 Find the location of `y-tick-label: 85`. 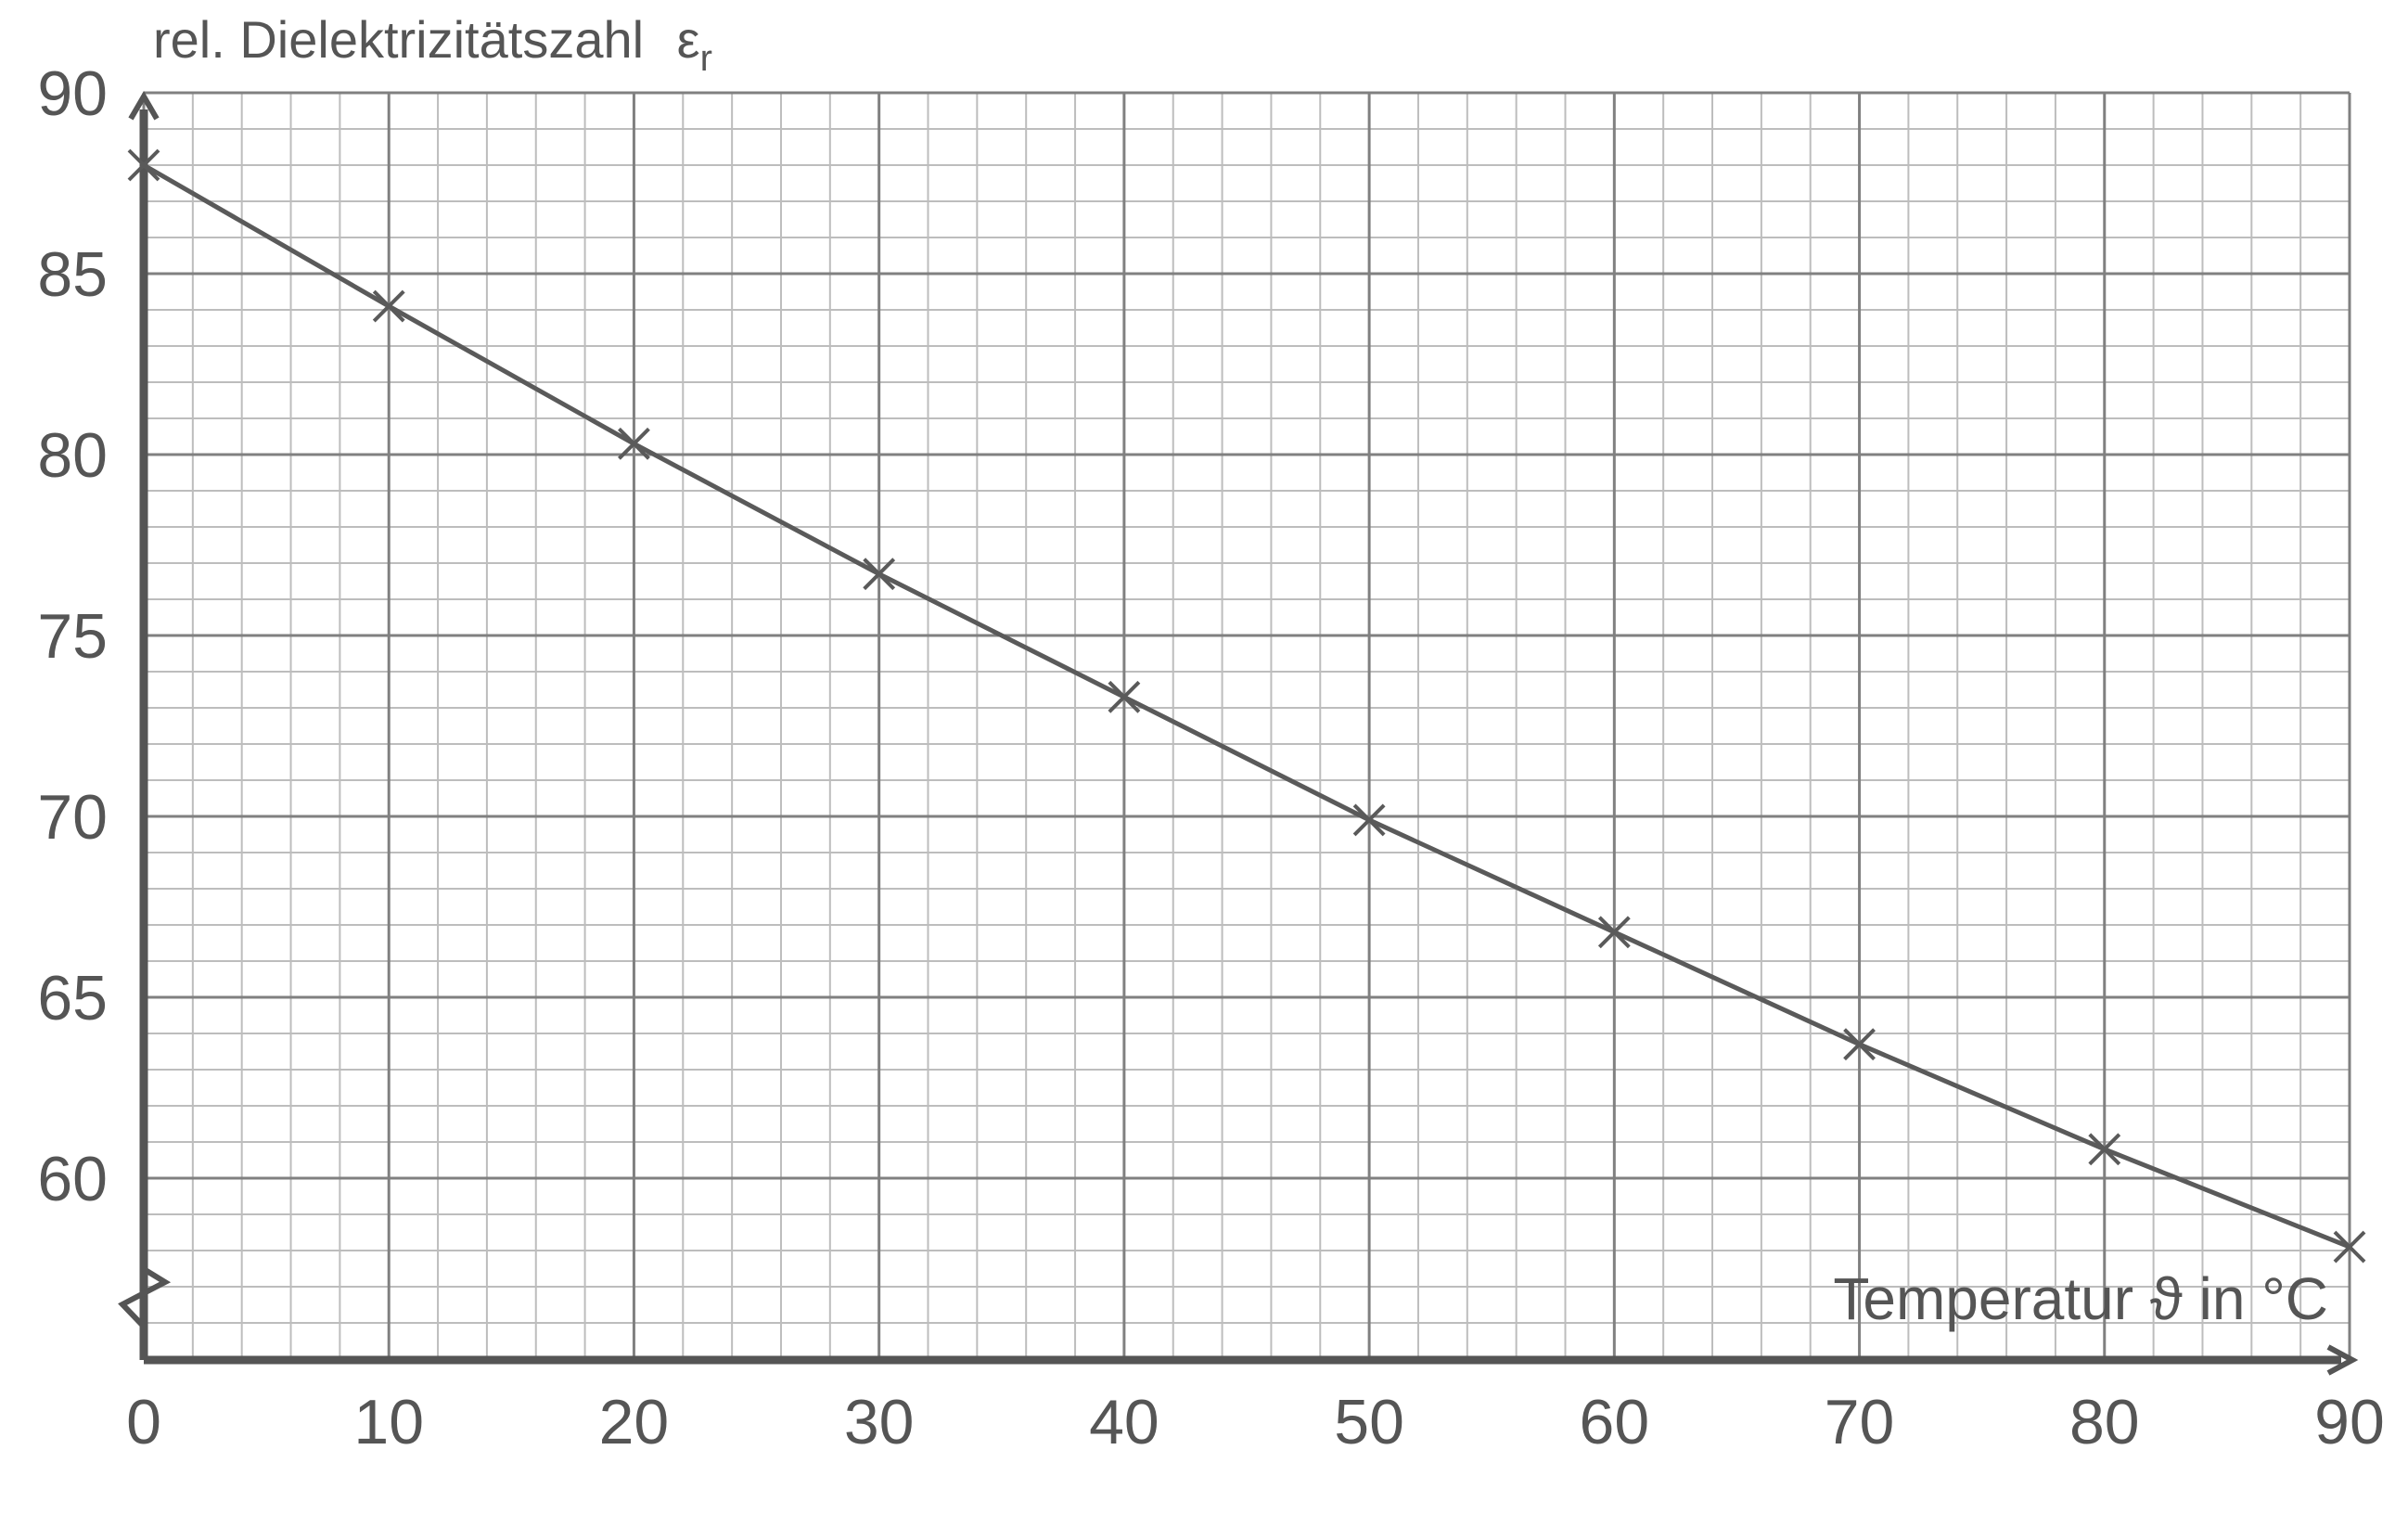

y-tick-label: 85 is located at coordinates (72, 274).